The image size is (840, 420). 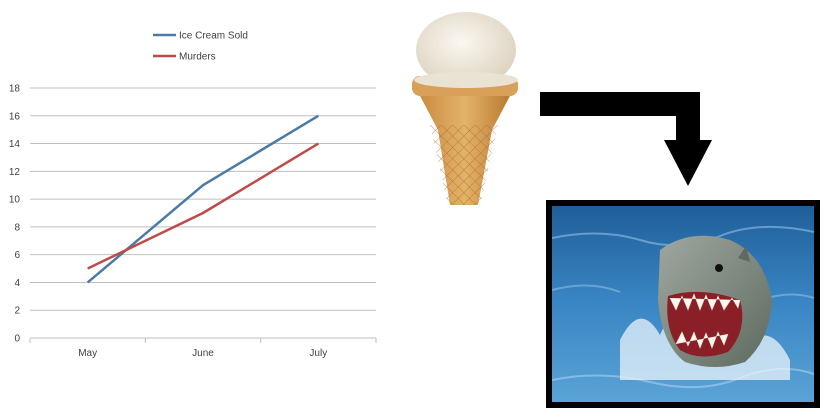 I want to click on y-tick-label: 8, so click(x=17, y=227).